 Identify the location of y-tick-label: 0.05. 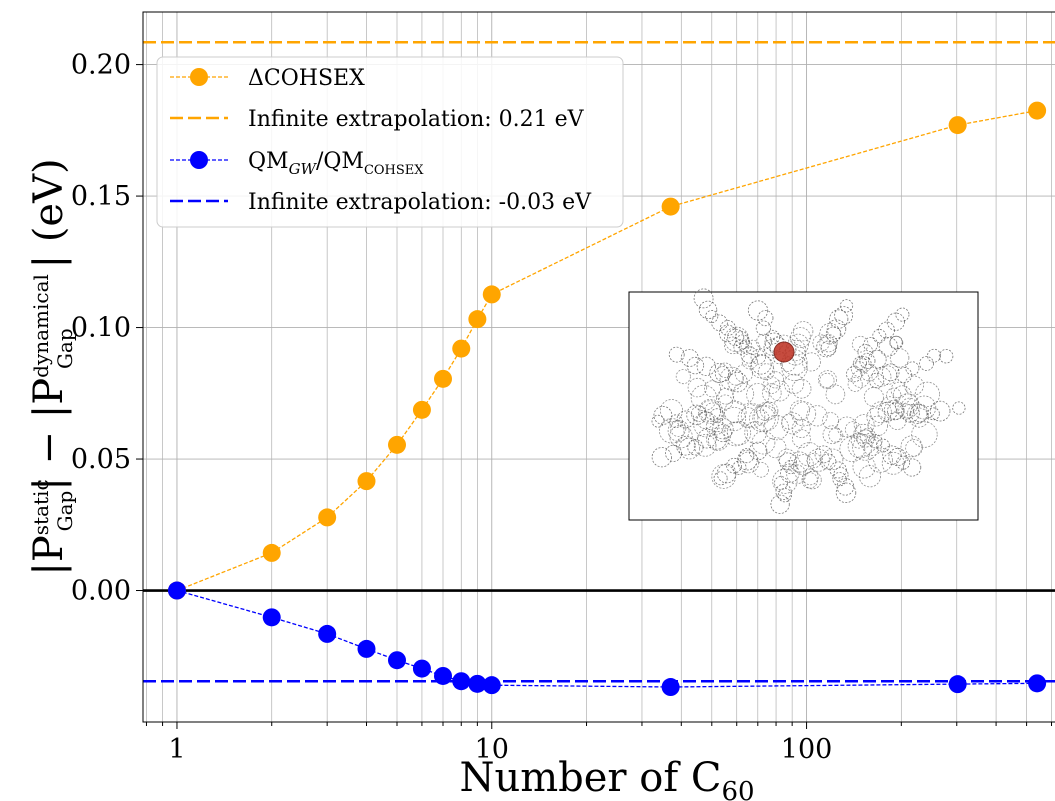
(101, 459).